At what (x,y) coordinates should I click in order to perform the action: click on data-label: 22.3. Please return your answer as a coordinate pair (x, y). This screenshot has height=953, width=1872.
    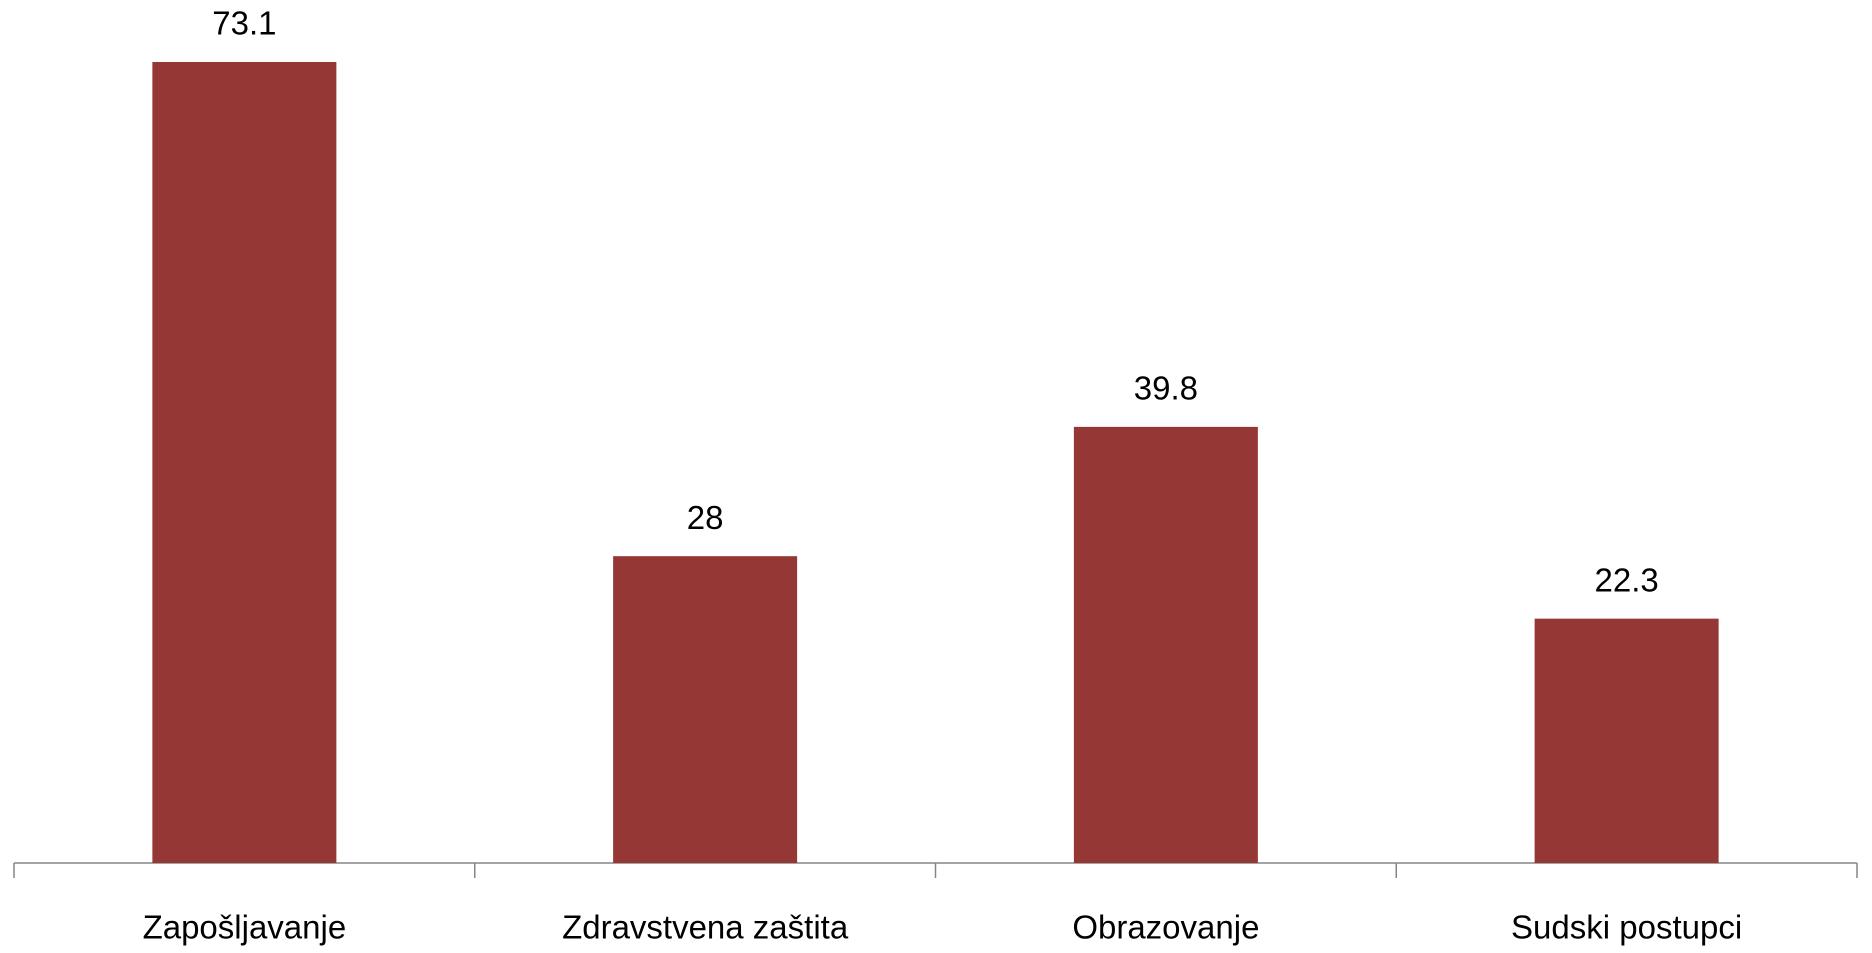
    Looking at the image, I should click on (1627, 579).